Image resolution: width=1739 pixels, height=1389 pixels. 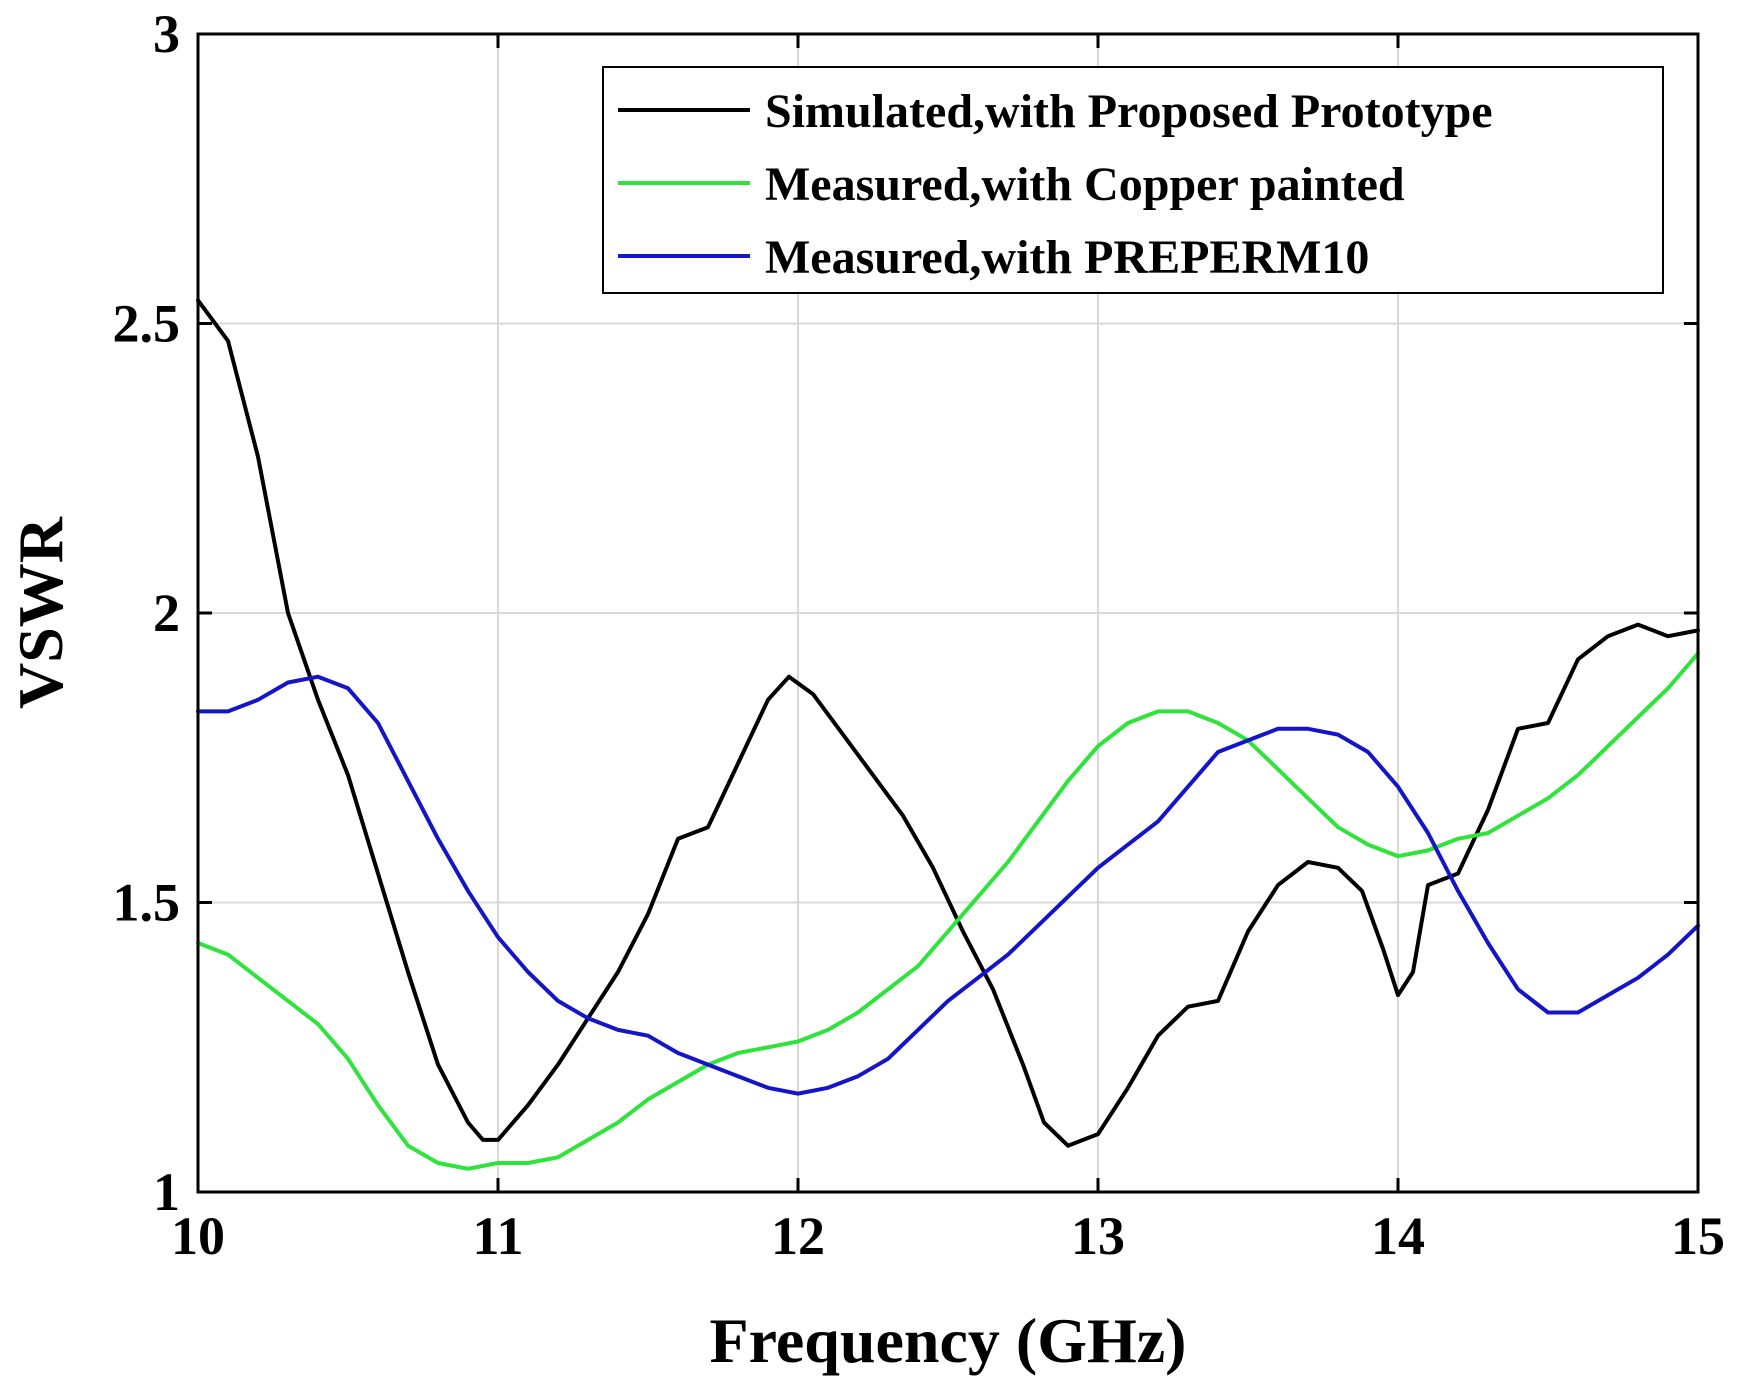 What do you see at coordinates (147, 324) in the screenshot?
I see `y-tick-label: 2.5` at bounding box center [147, 324].